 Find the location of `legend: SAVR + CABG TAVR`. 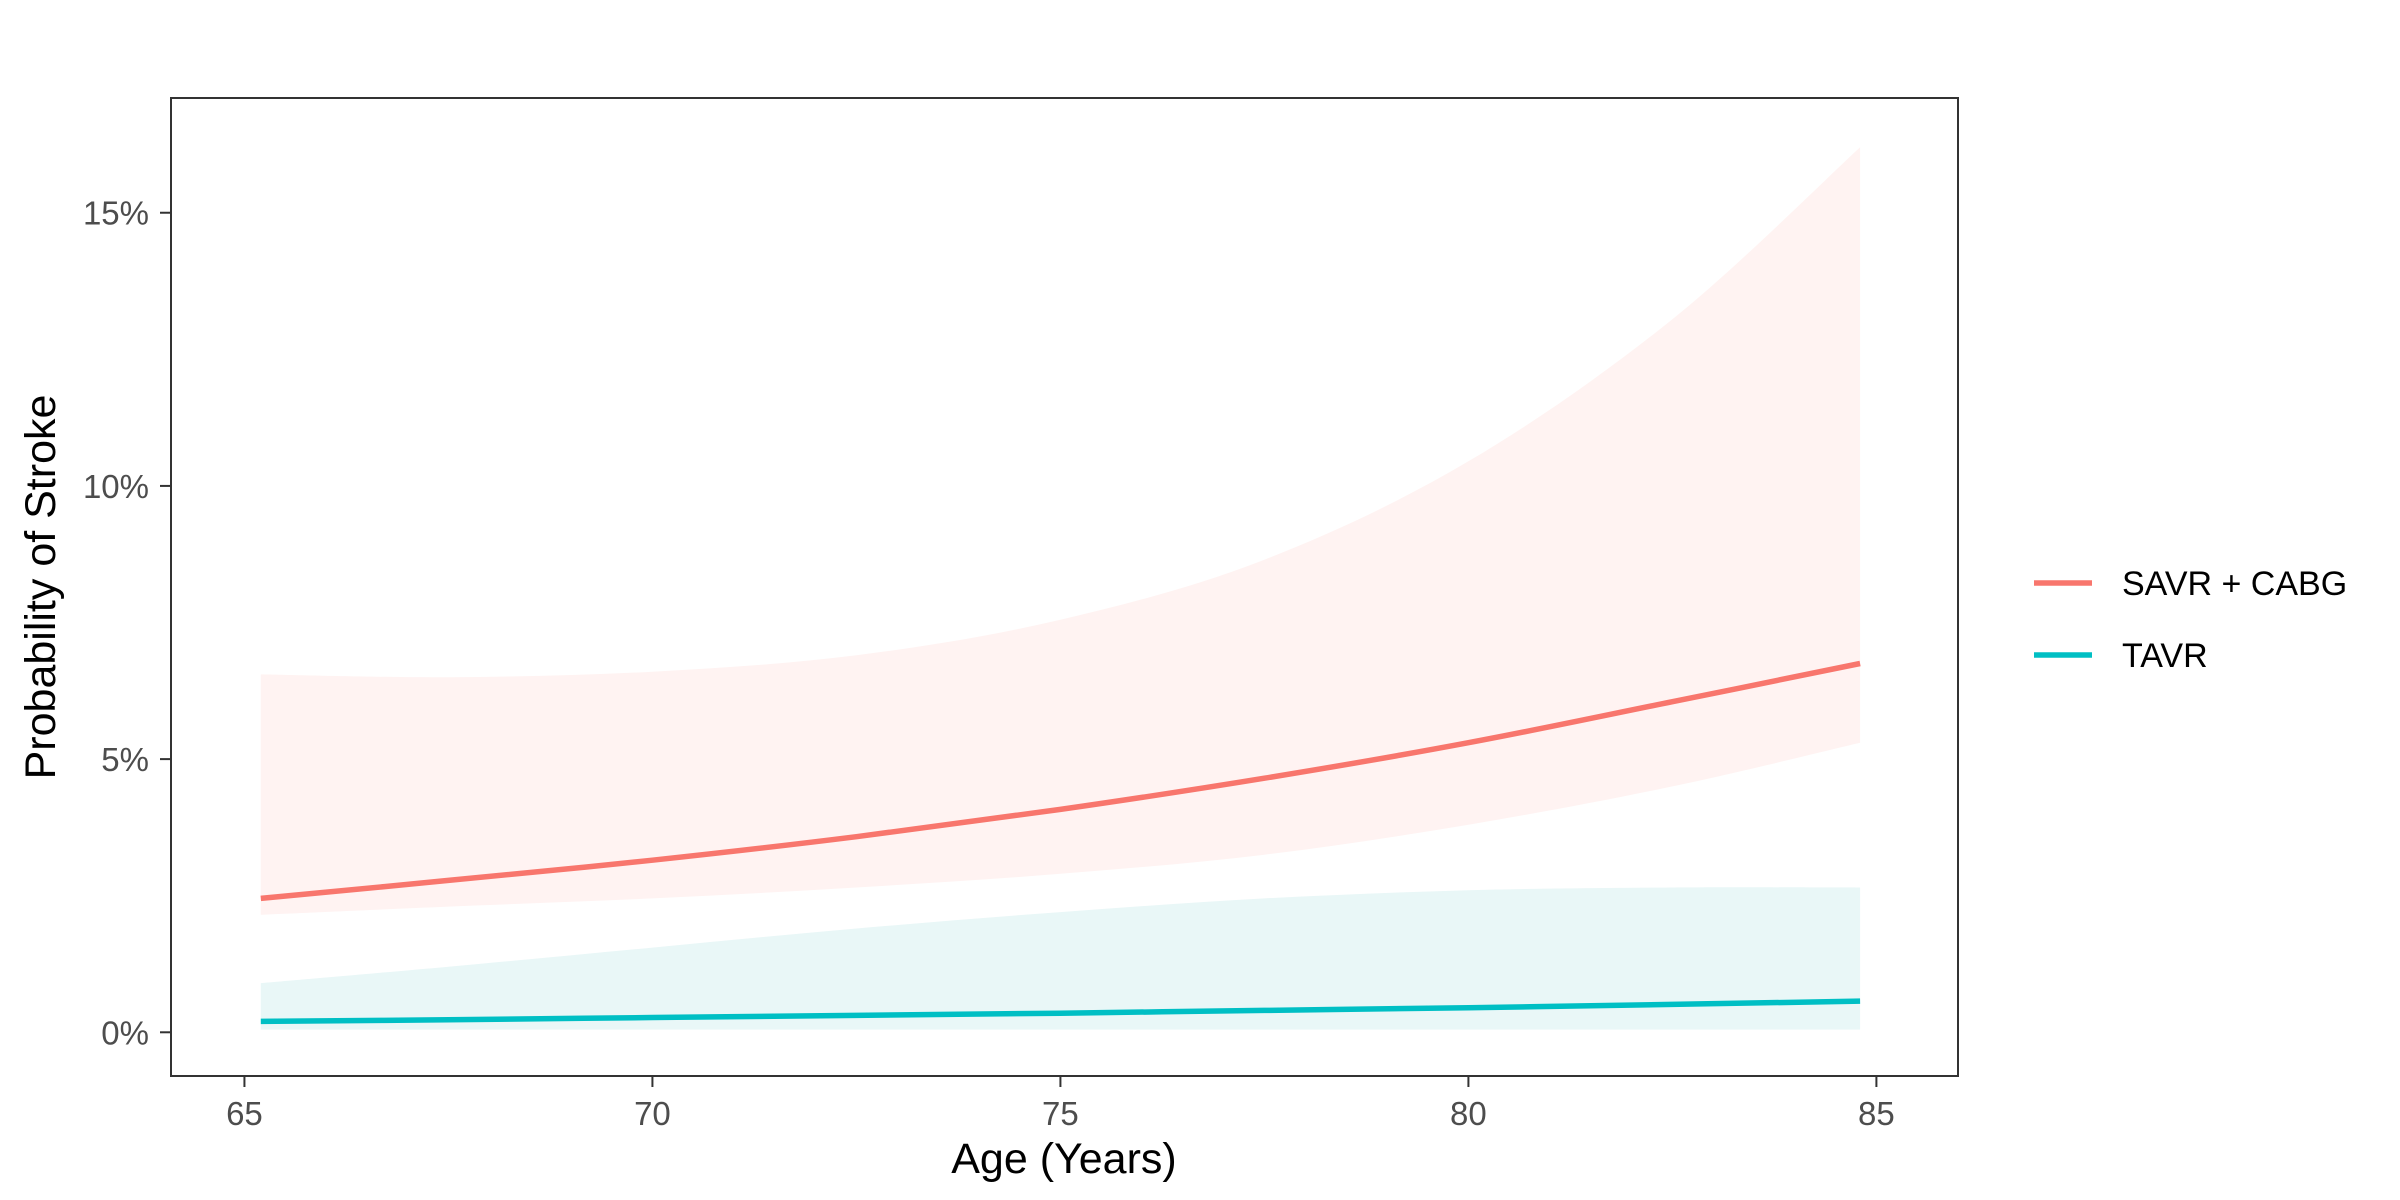

legend: SAVR + CABG TAVR is located at coordinates (2190, 620).